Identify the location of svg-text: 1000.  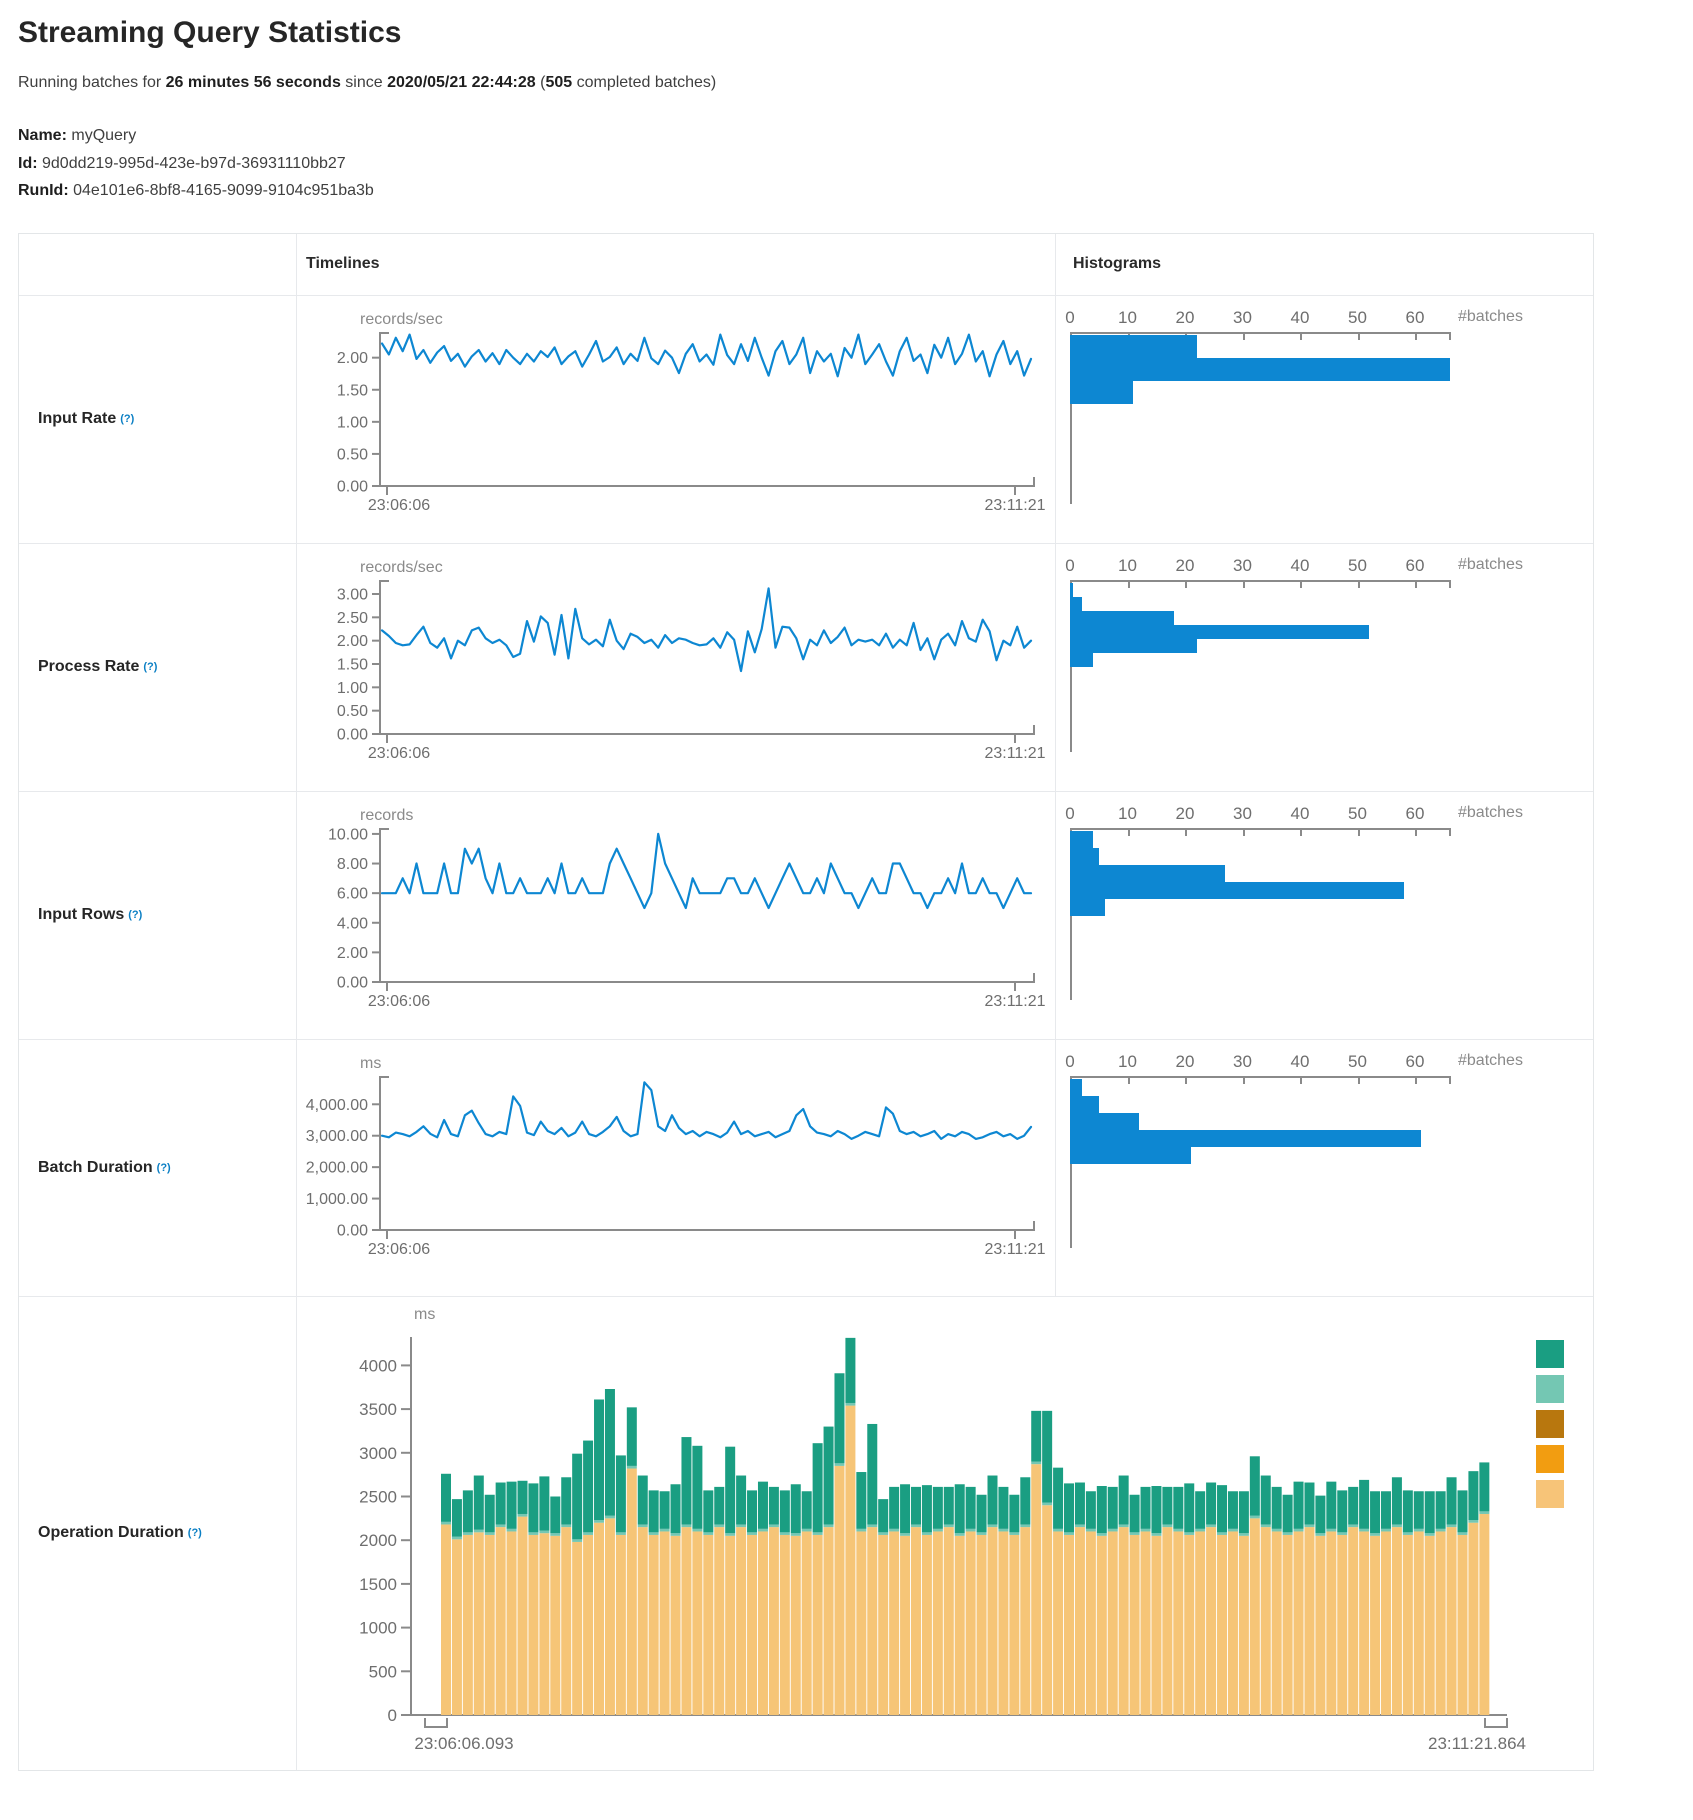
(378, 1627).